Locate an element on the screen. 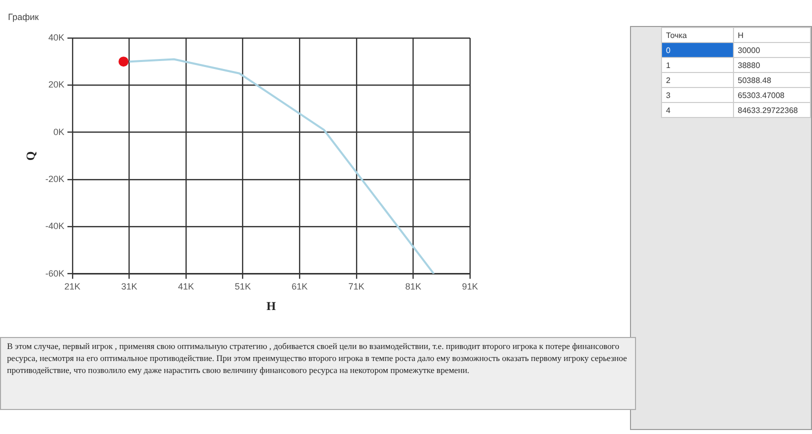 The image size is (812, 434). text: 38880 is located at coordinates (771, 65).